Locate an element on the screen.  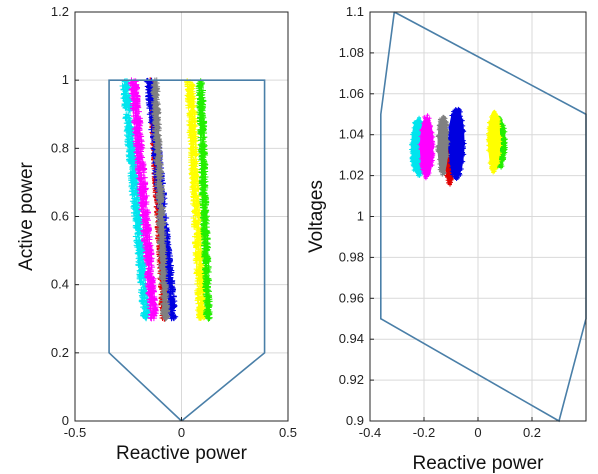
y-tick-label: 0 is located at coordinates (65, 420).